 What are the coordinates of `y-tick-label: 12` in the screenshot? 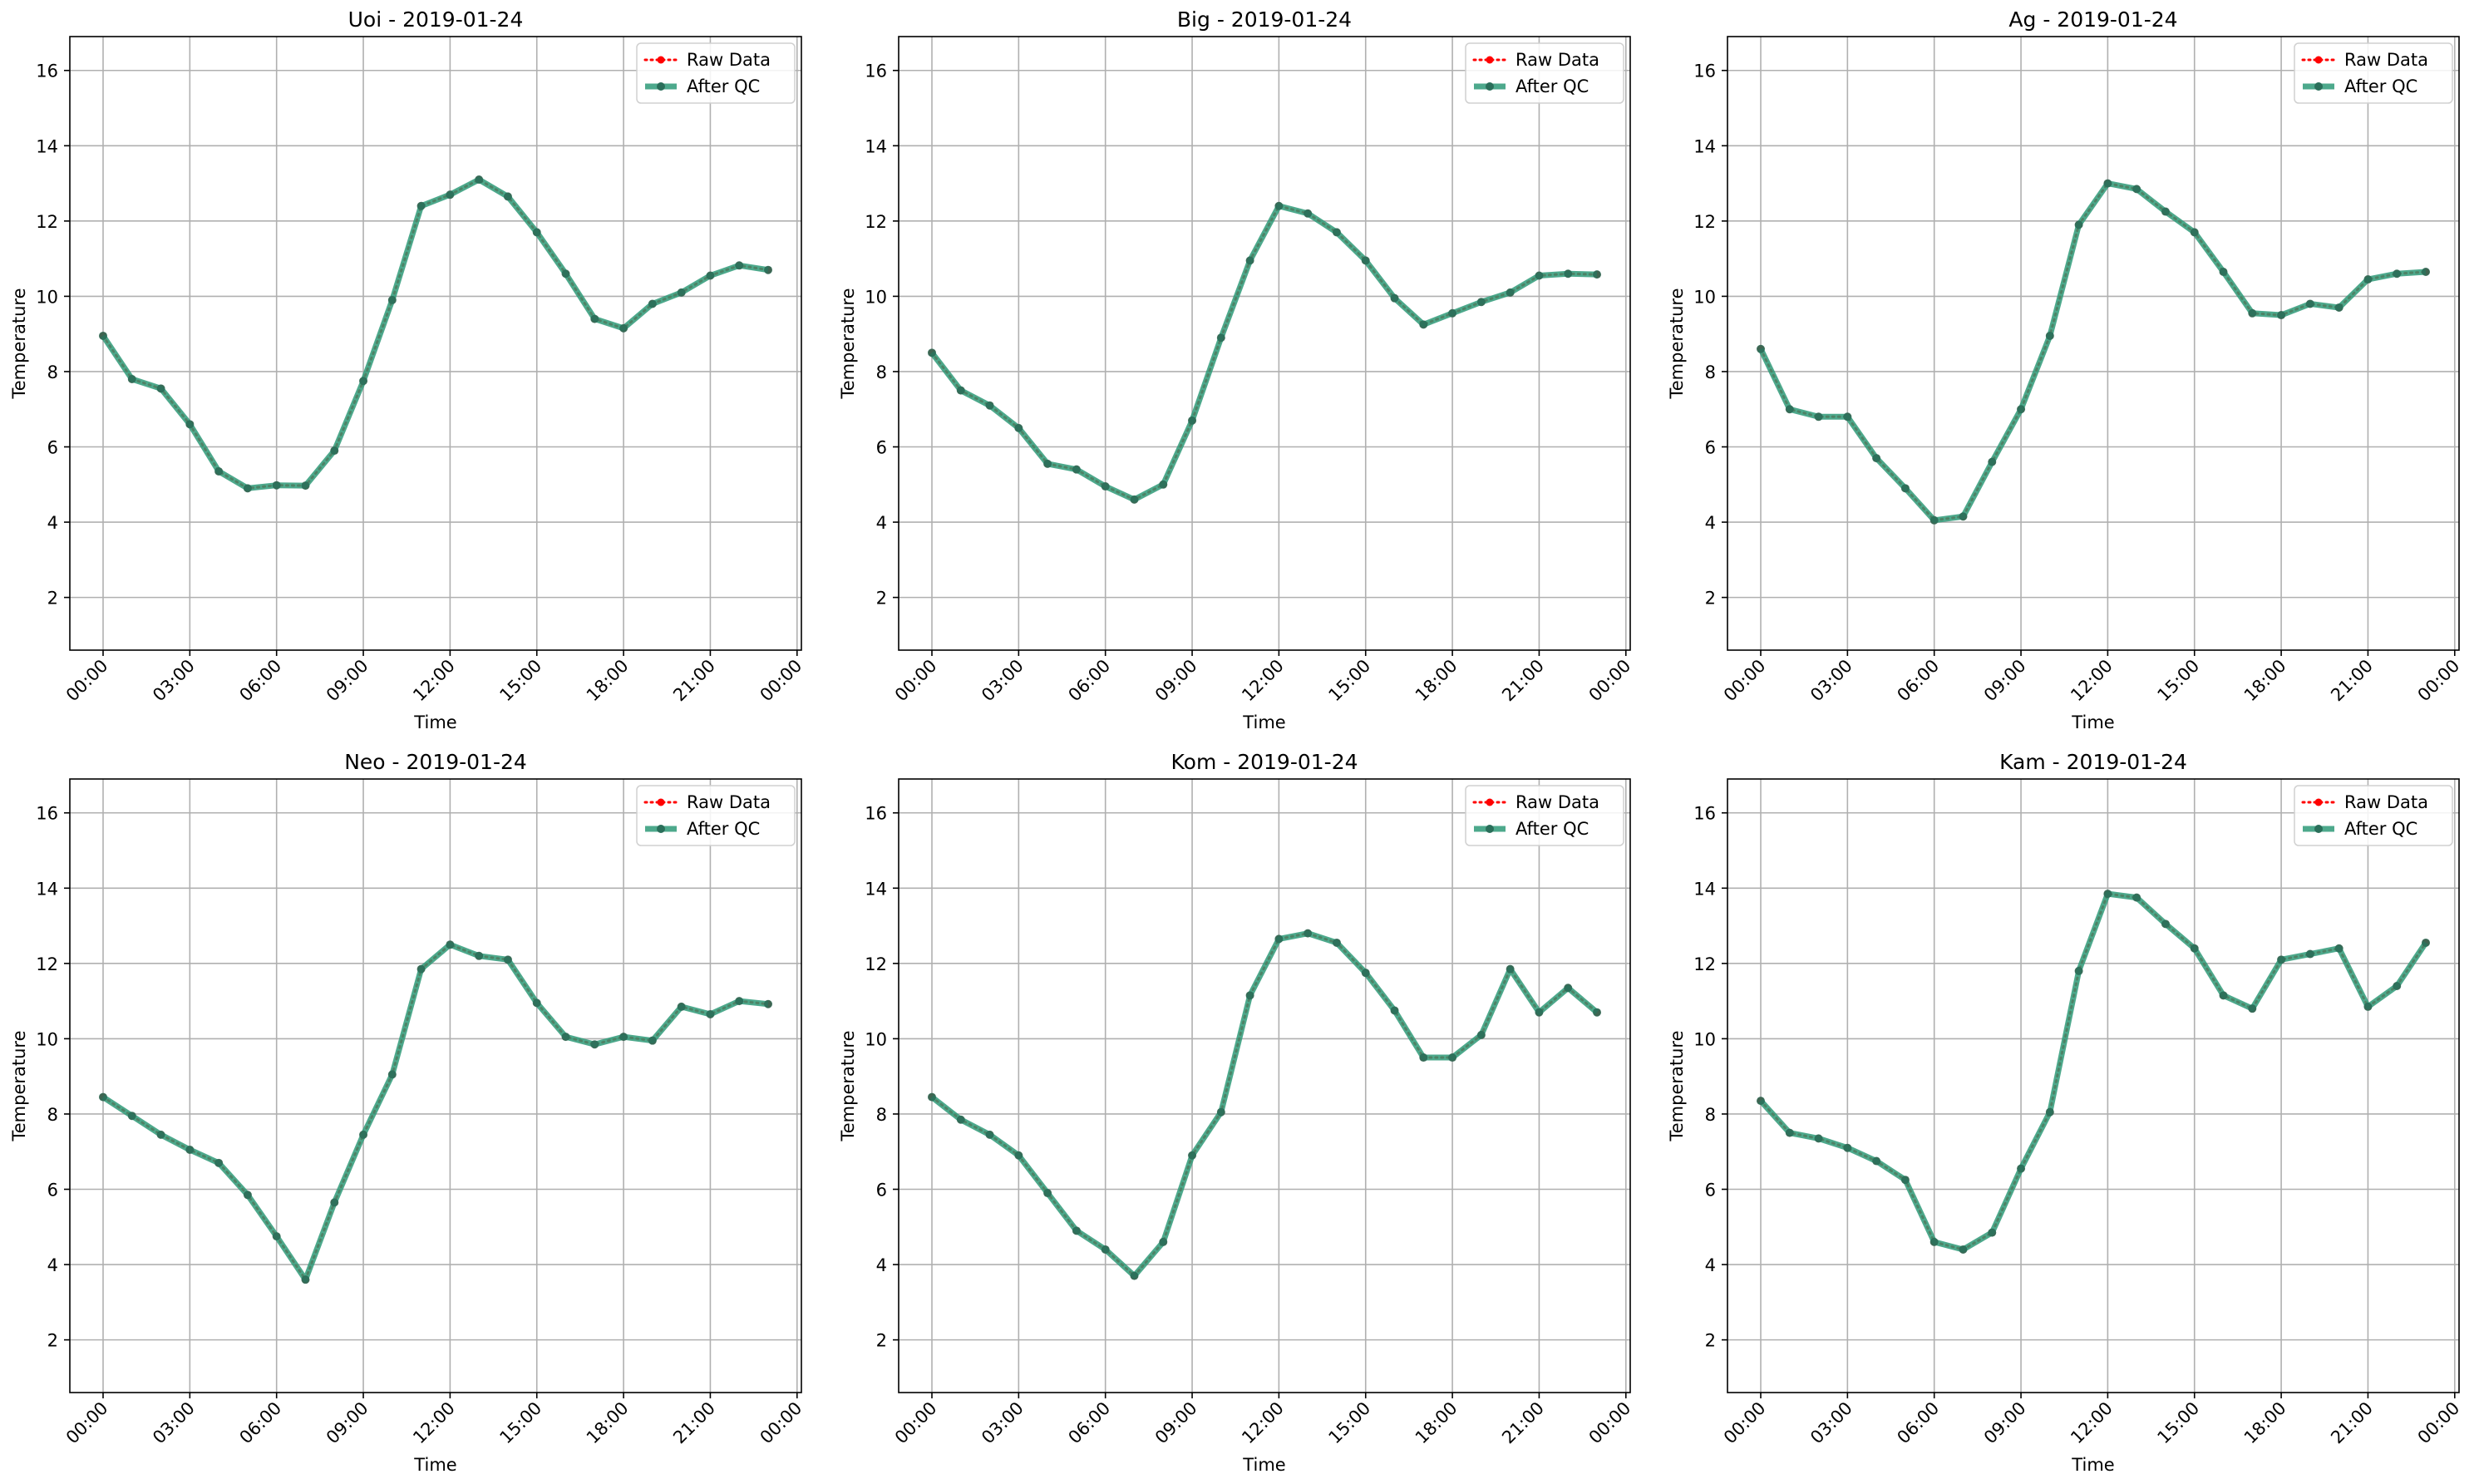 It's located at (876, 964).